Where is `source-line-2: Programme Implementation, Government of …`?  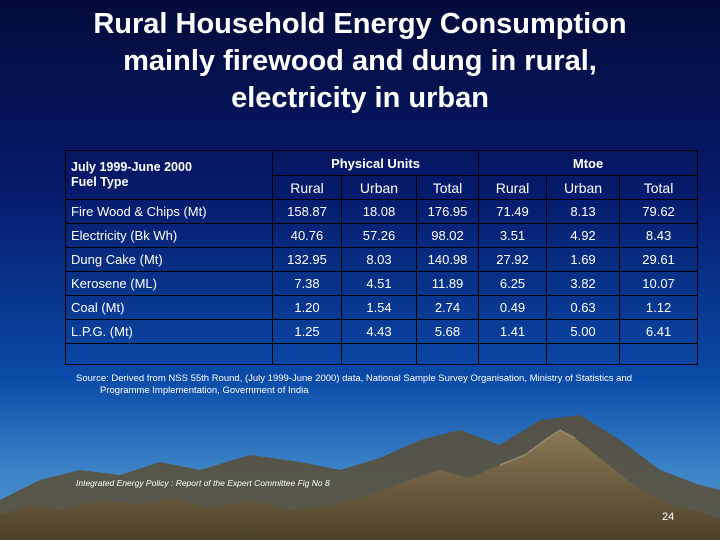 source-line-2: Programme Implementation, Government of … is located at coordinates (204, 390).